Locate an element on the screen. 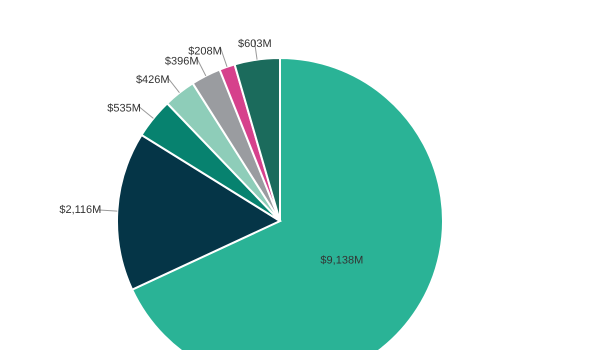  data-label: $2,116M is located at coordinates (80, 210).